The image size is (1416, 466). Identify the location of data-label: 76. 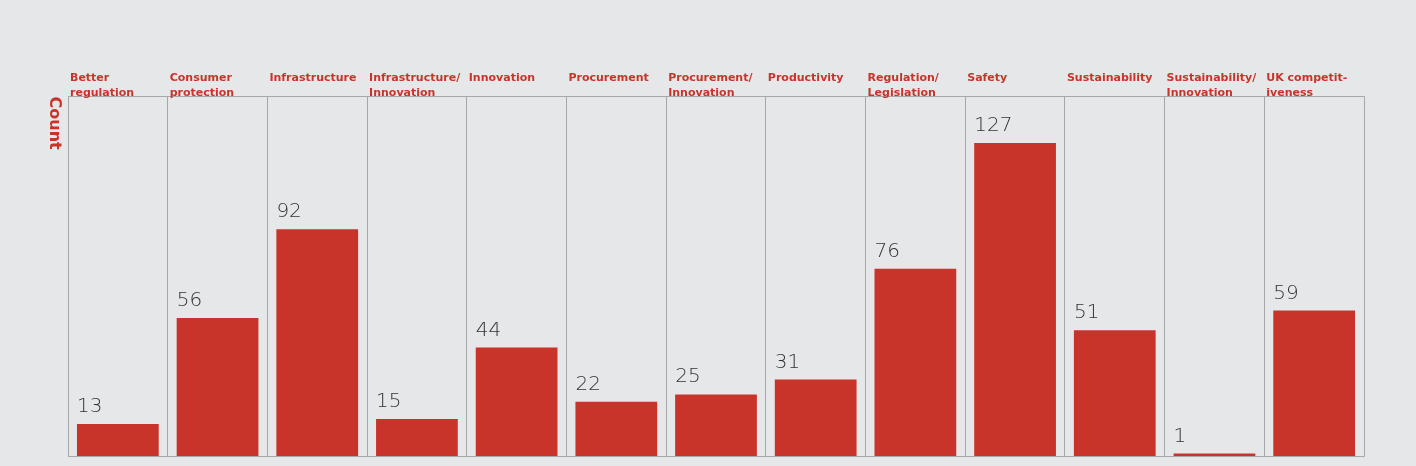
(887, 249).